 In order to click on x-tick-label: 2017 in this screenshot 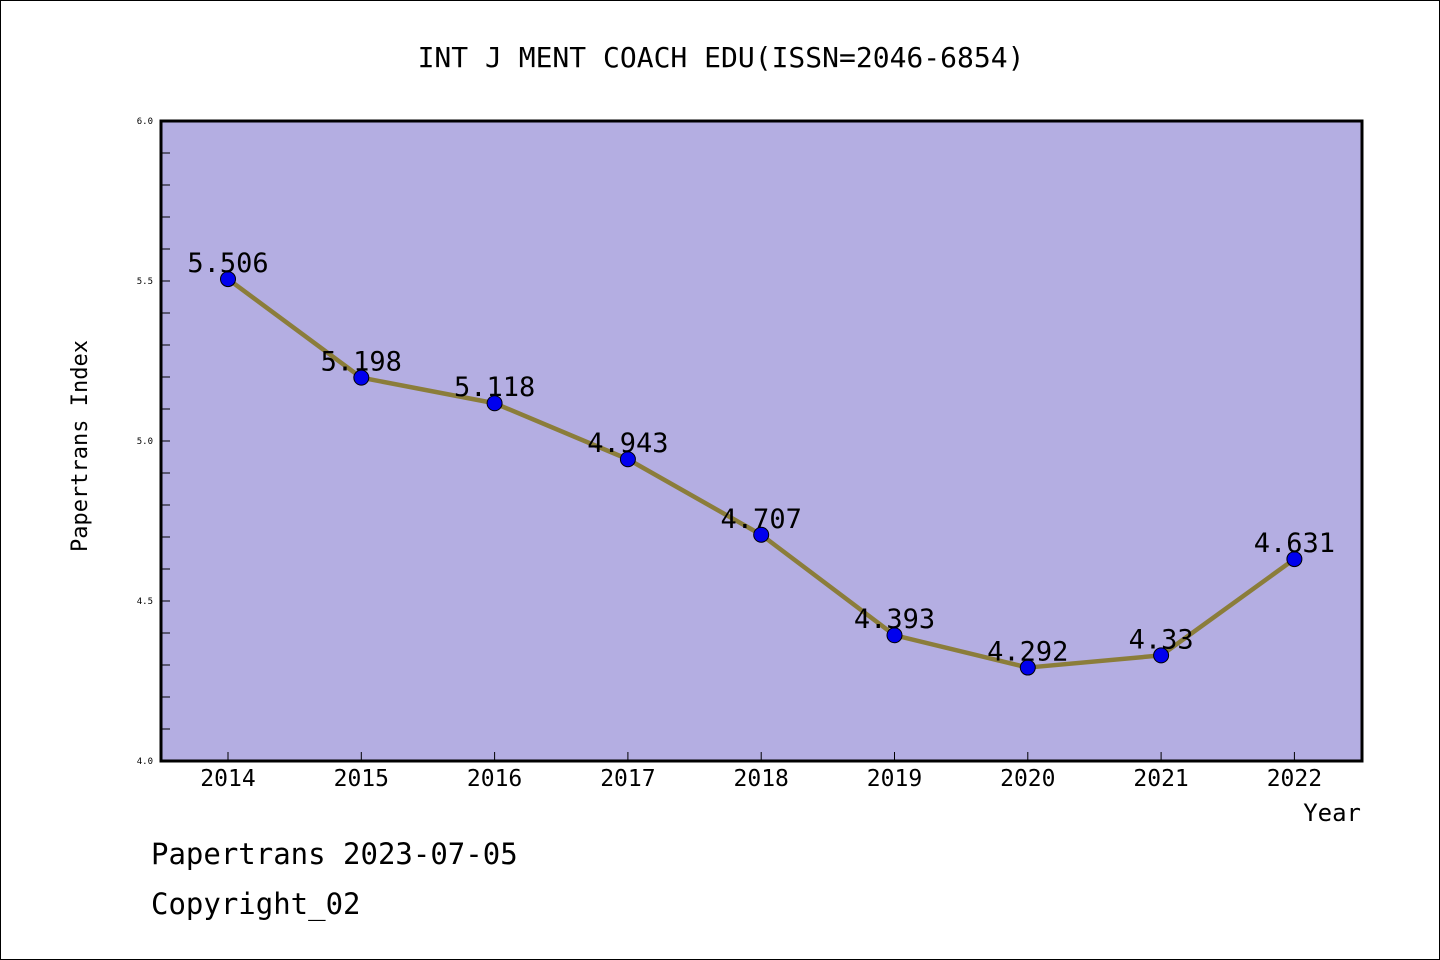, I will do `click(627, 779)`.